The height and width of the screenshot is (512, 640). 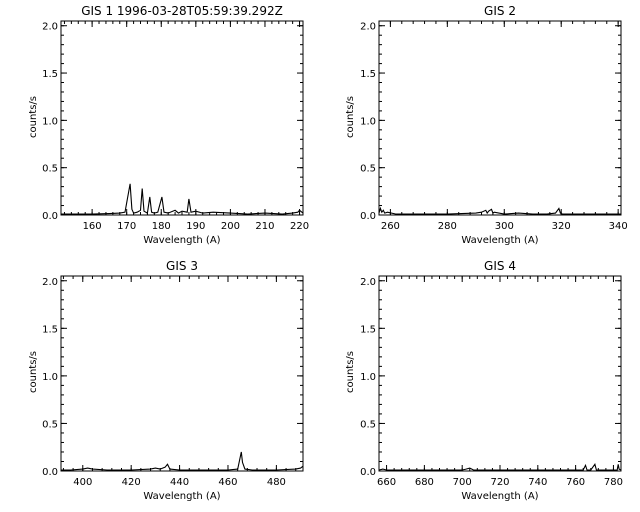 What do you see at coordinates (161, 226) in the screenshot?
I see `x-tick-label: 180` at bounding box center [161, 226].